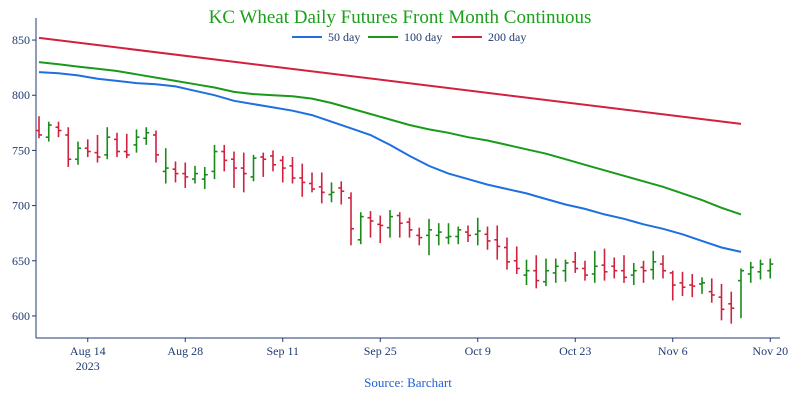 Image resolution: width=800 pixels, height=400 pixels. I want to click on legend-label-100-day: 100 day, so click(423, 37).